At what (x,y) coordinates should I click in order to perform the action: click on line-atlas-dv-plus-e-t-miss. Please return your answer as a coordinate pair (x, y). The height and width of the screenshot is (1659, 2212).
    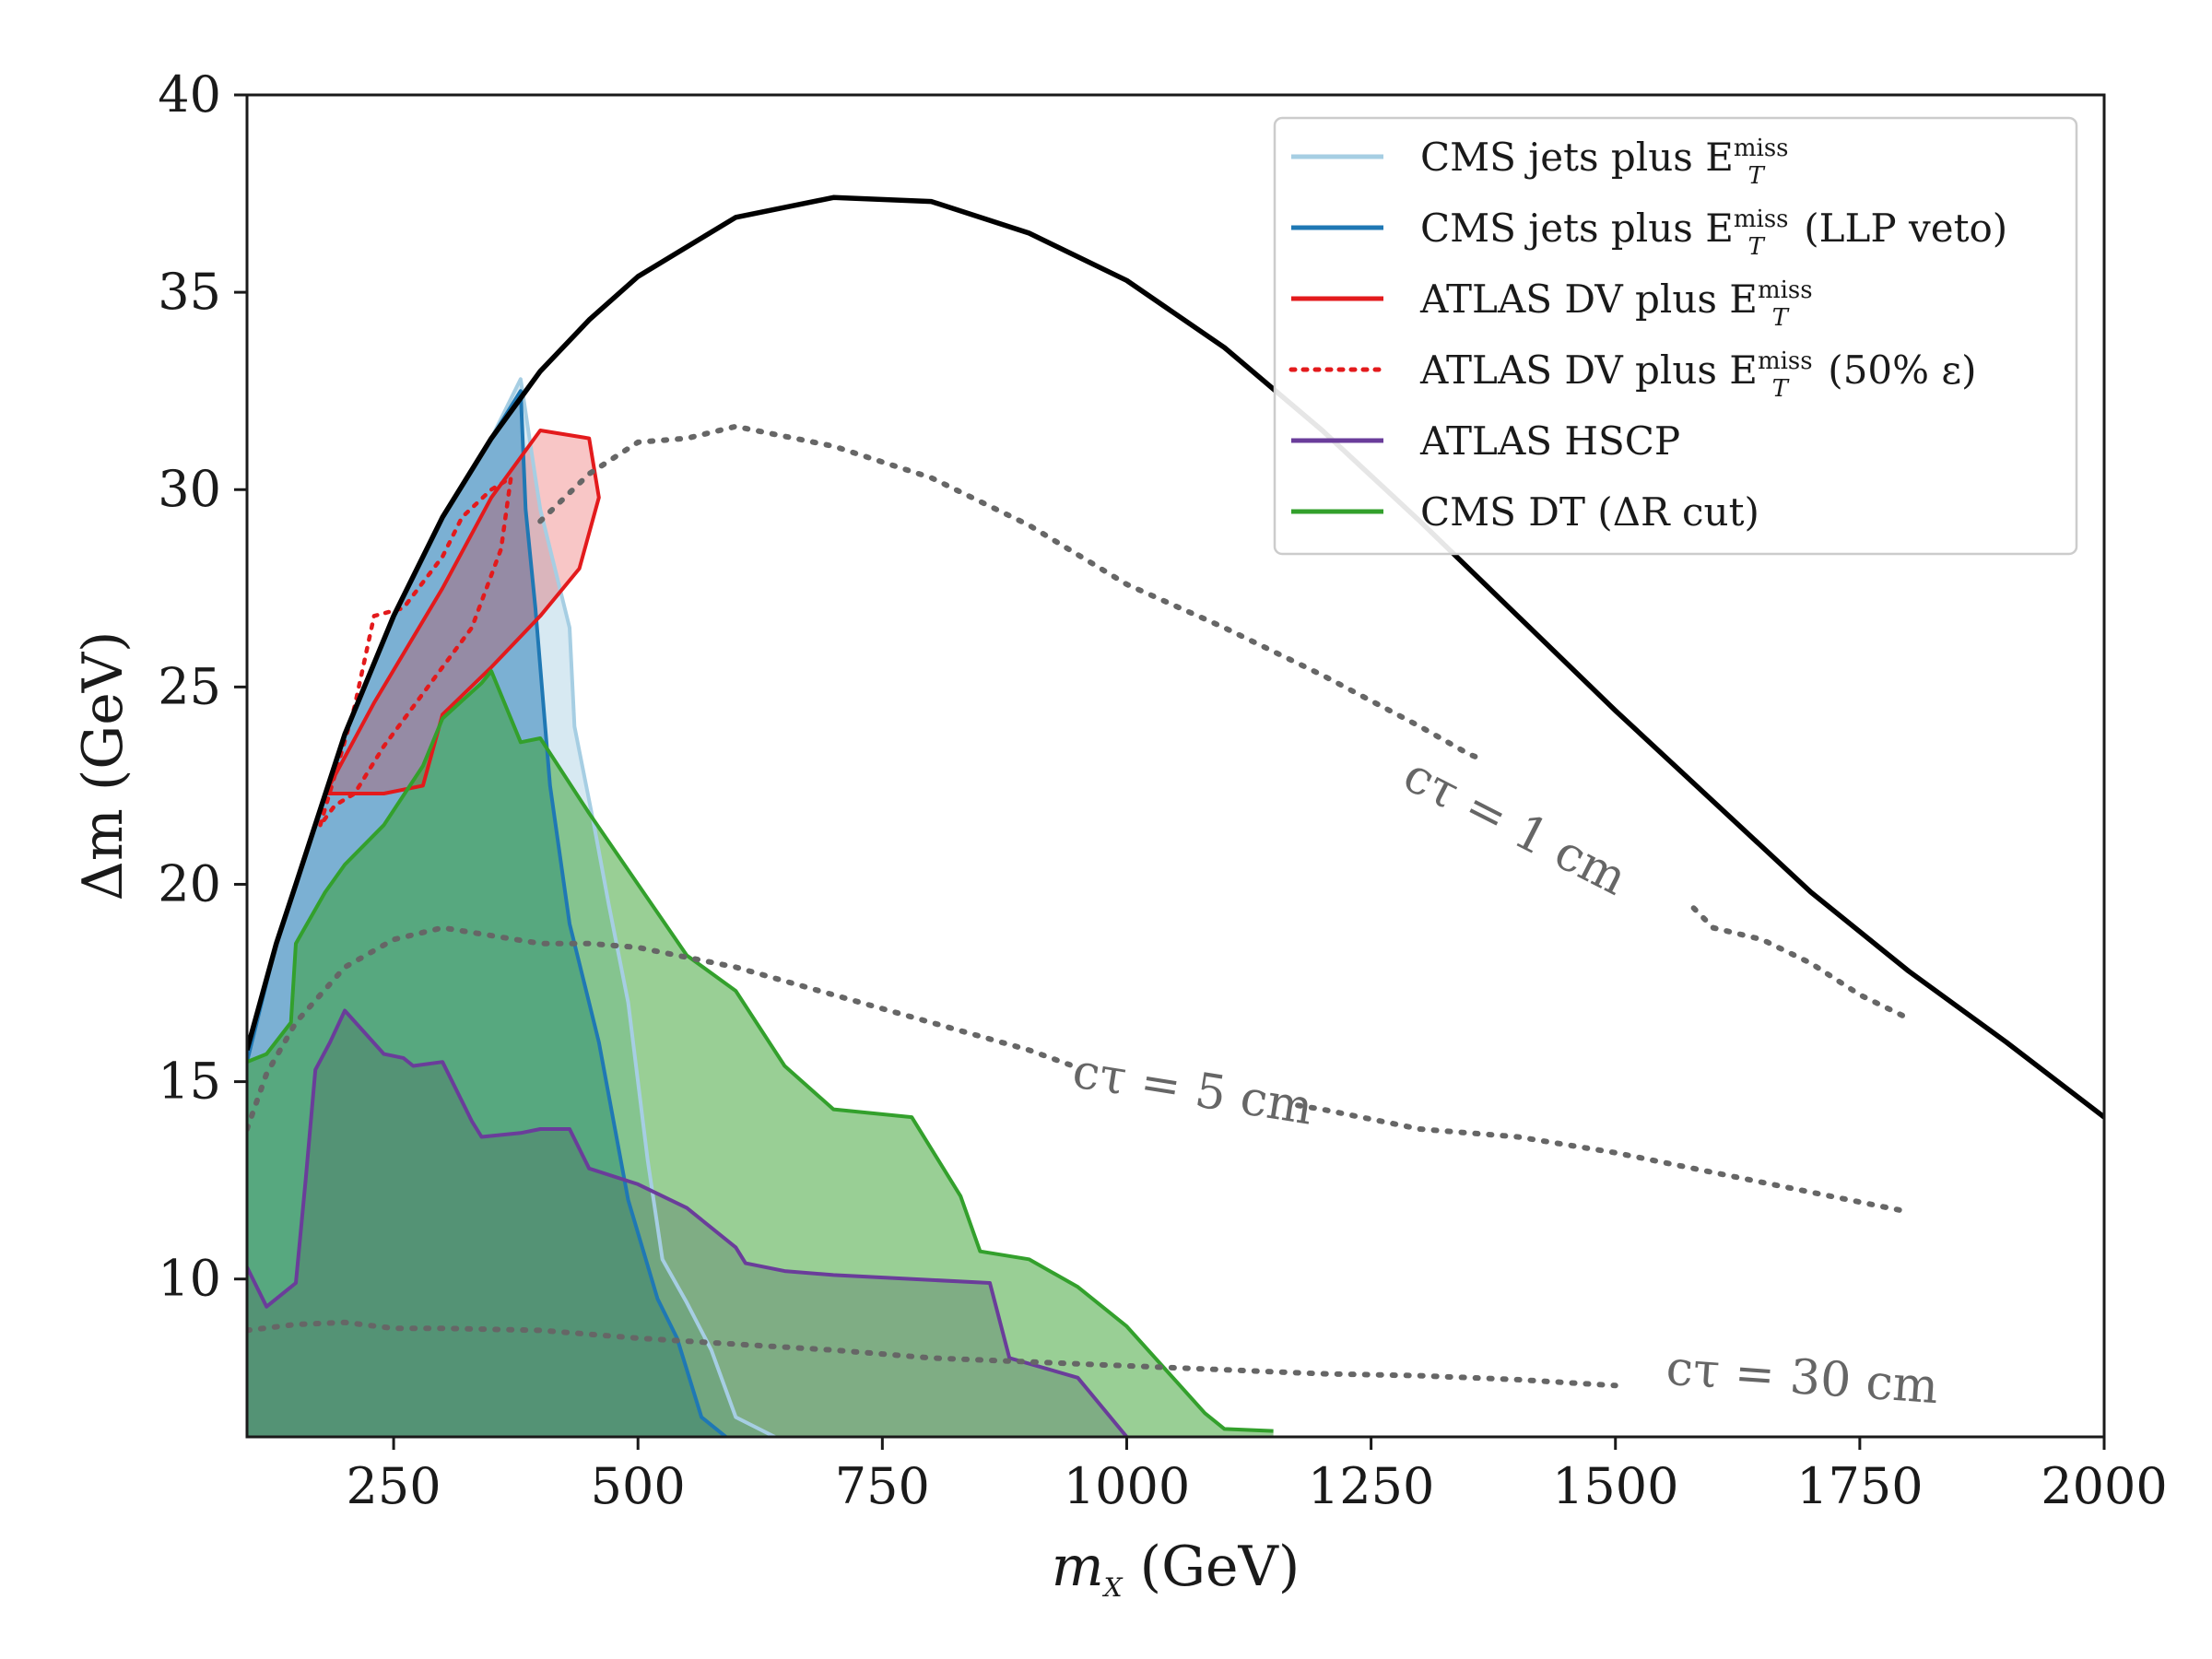
    Looking at the image, I should click on (462, 612).